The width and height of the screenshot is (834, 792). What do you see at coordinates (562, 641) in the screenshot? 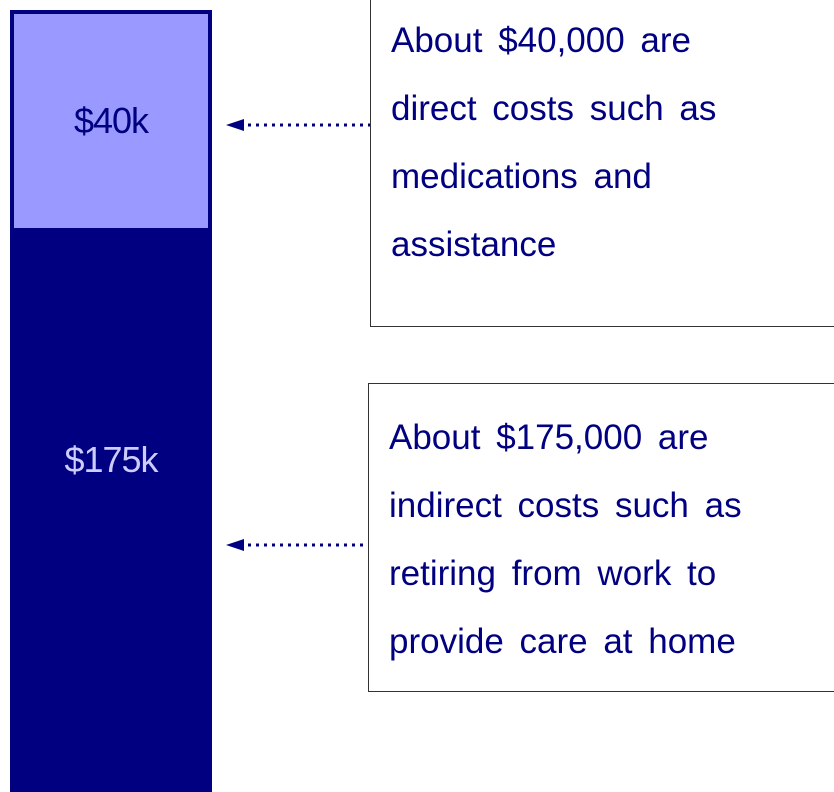
I see `annotation-line: provide care at home` at bounding box center [562, 641].